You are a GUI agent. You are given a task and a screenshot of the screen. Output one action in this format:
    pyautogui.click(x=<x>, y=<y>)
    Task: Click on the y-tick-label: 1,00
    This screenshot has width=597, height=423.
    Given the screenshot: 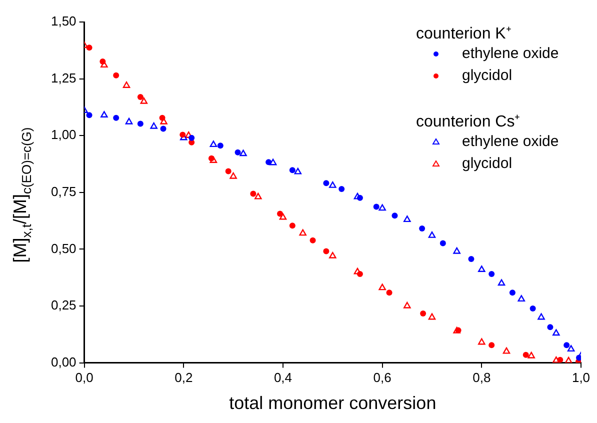 What is the action you would take?
    pyautogui.click(x=63, y=134)
    